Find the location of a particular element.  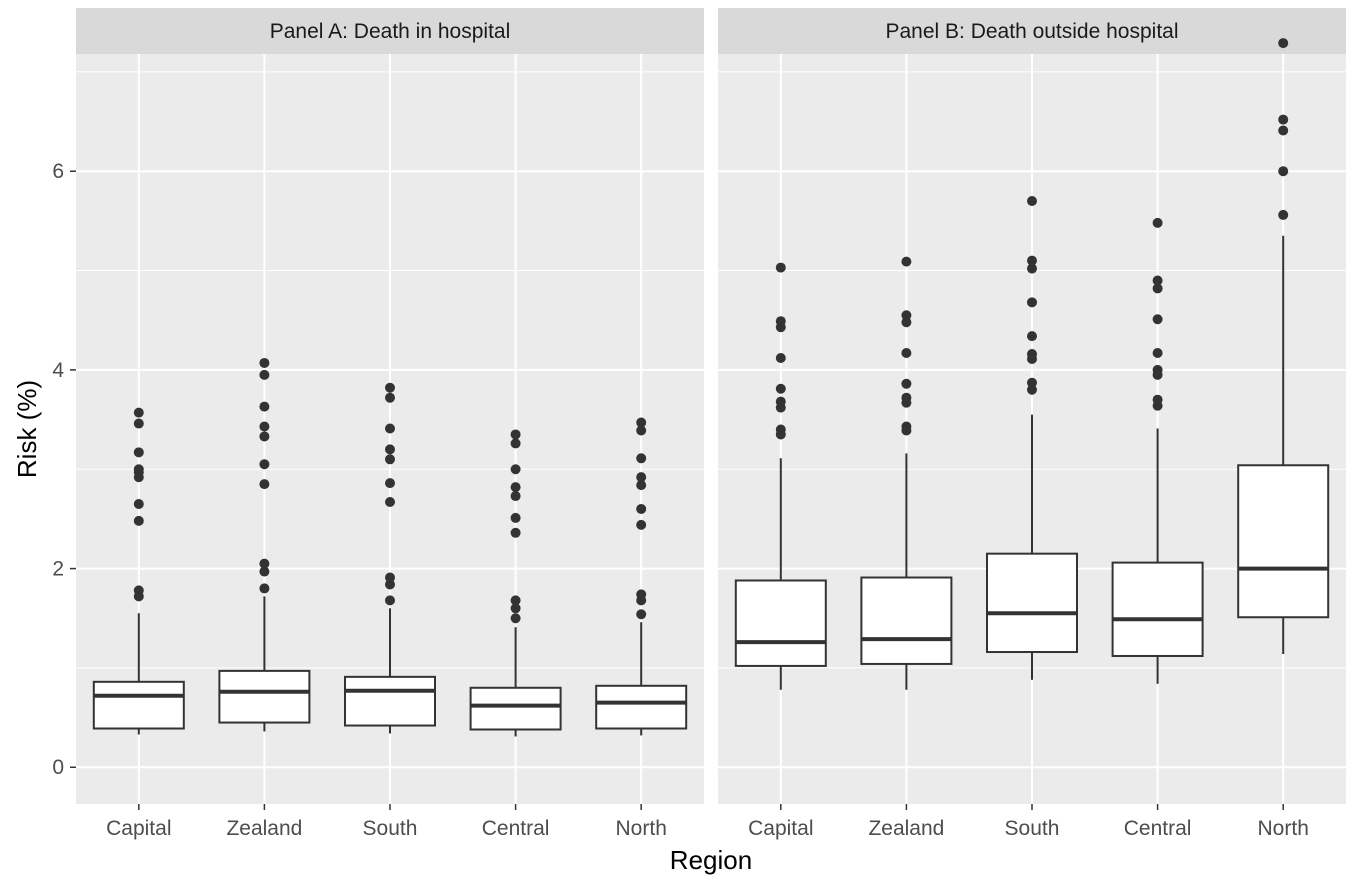

y-axis-title: Risk (%) is located at coordinates (27, 429).